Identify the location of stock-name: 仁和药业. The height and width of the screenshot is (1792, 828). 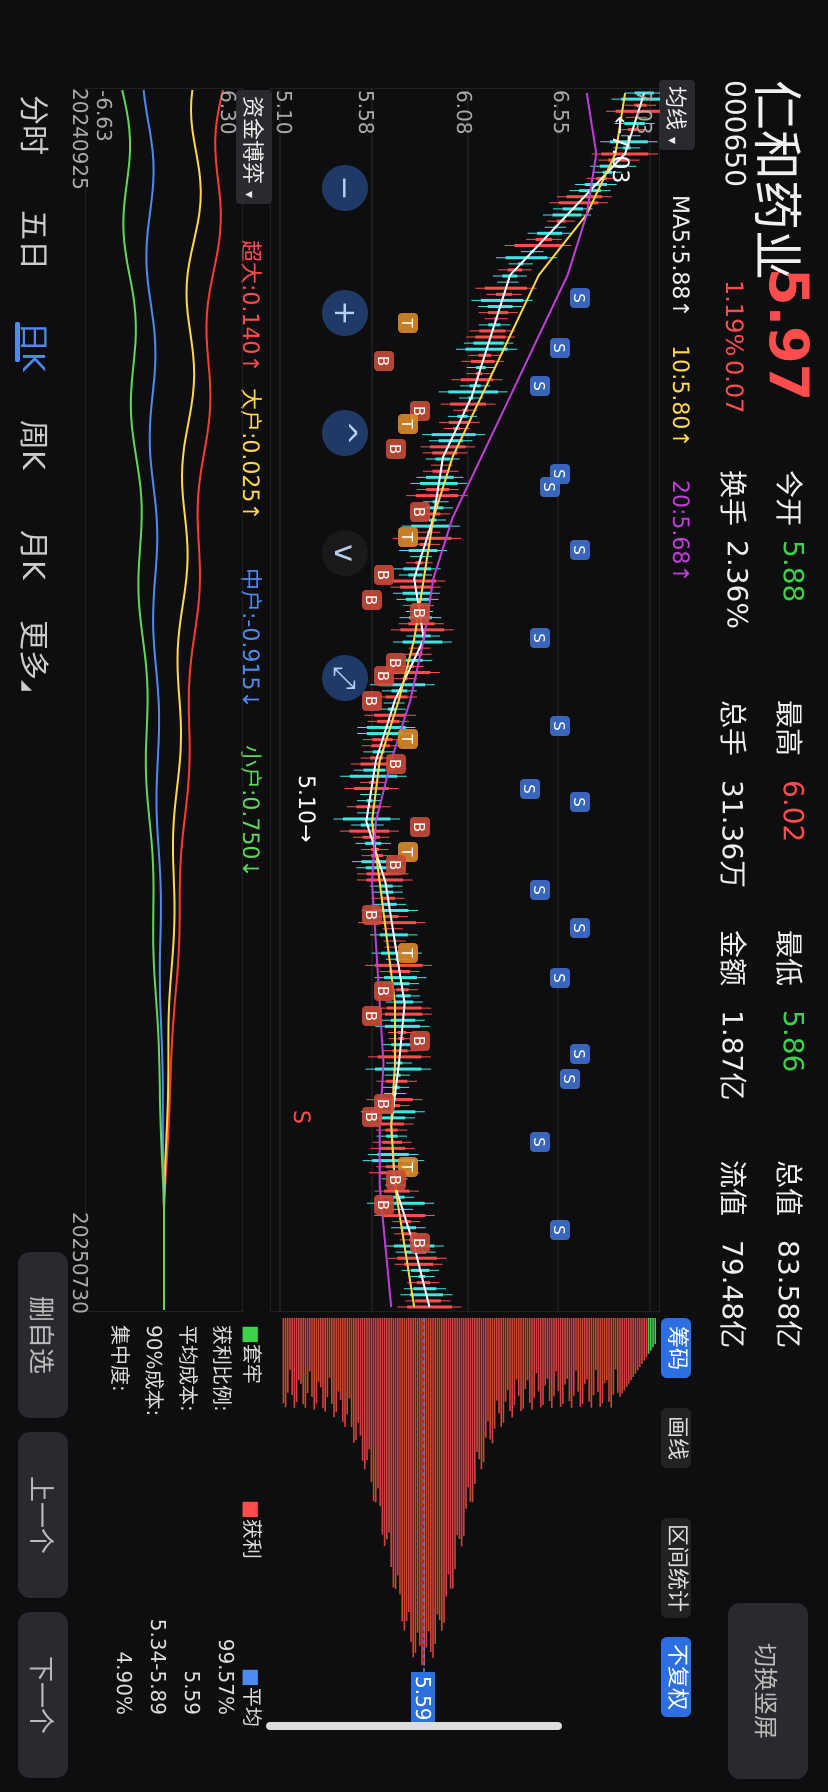
(776, 180).